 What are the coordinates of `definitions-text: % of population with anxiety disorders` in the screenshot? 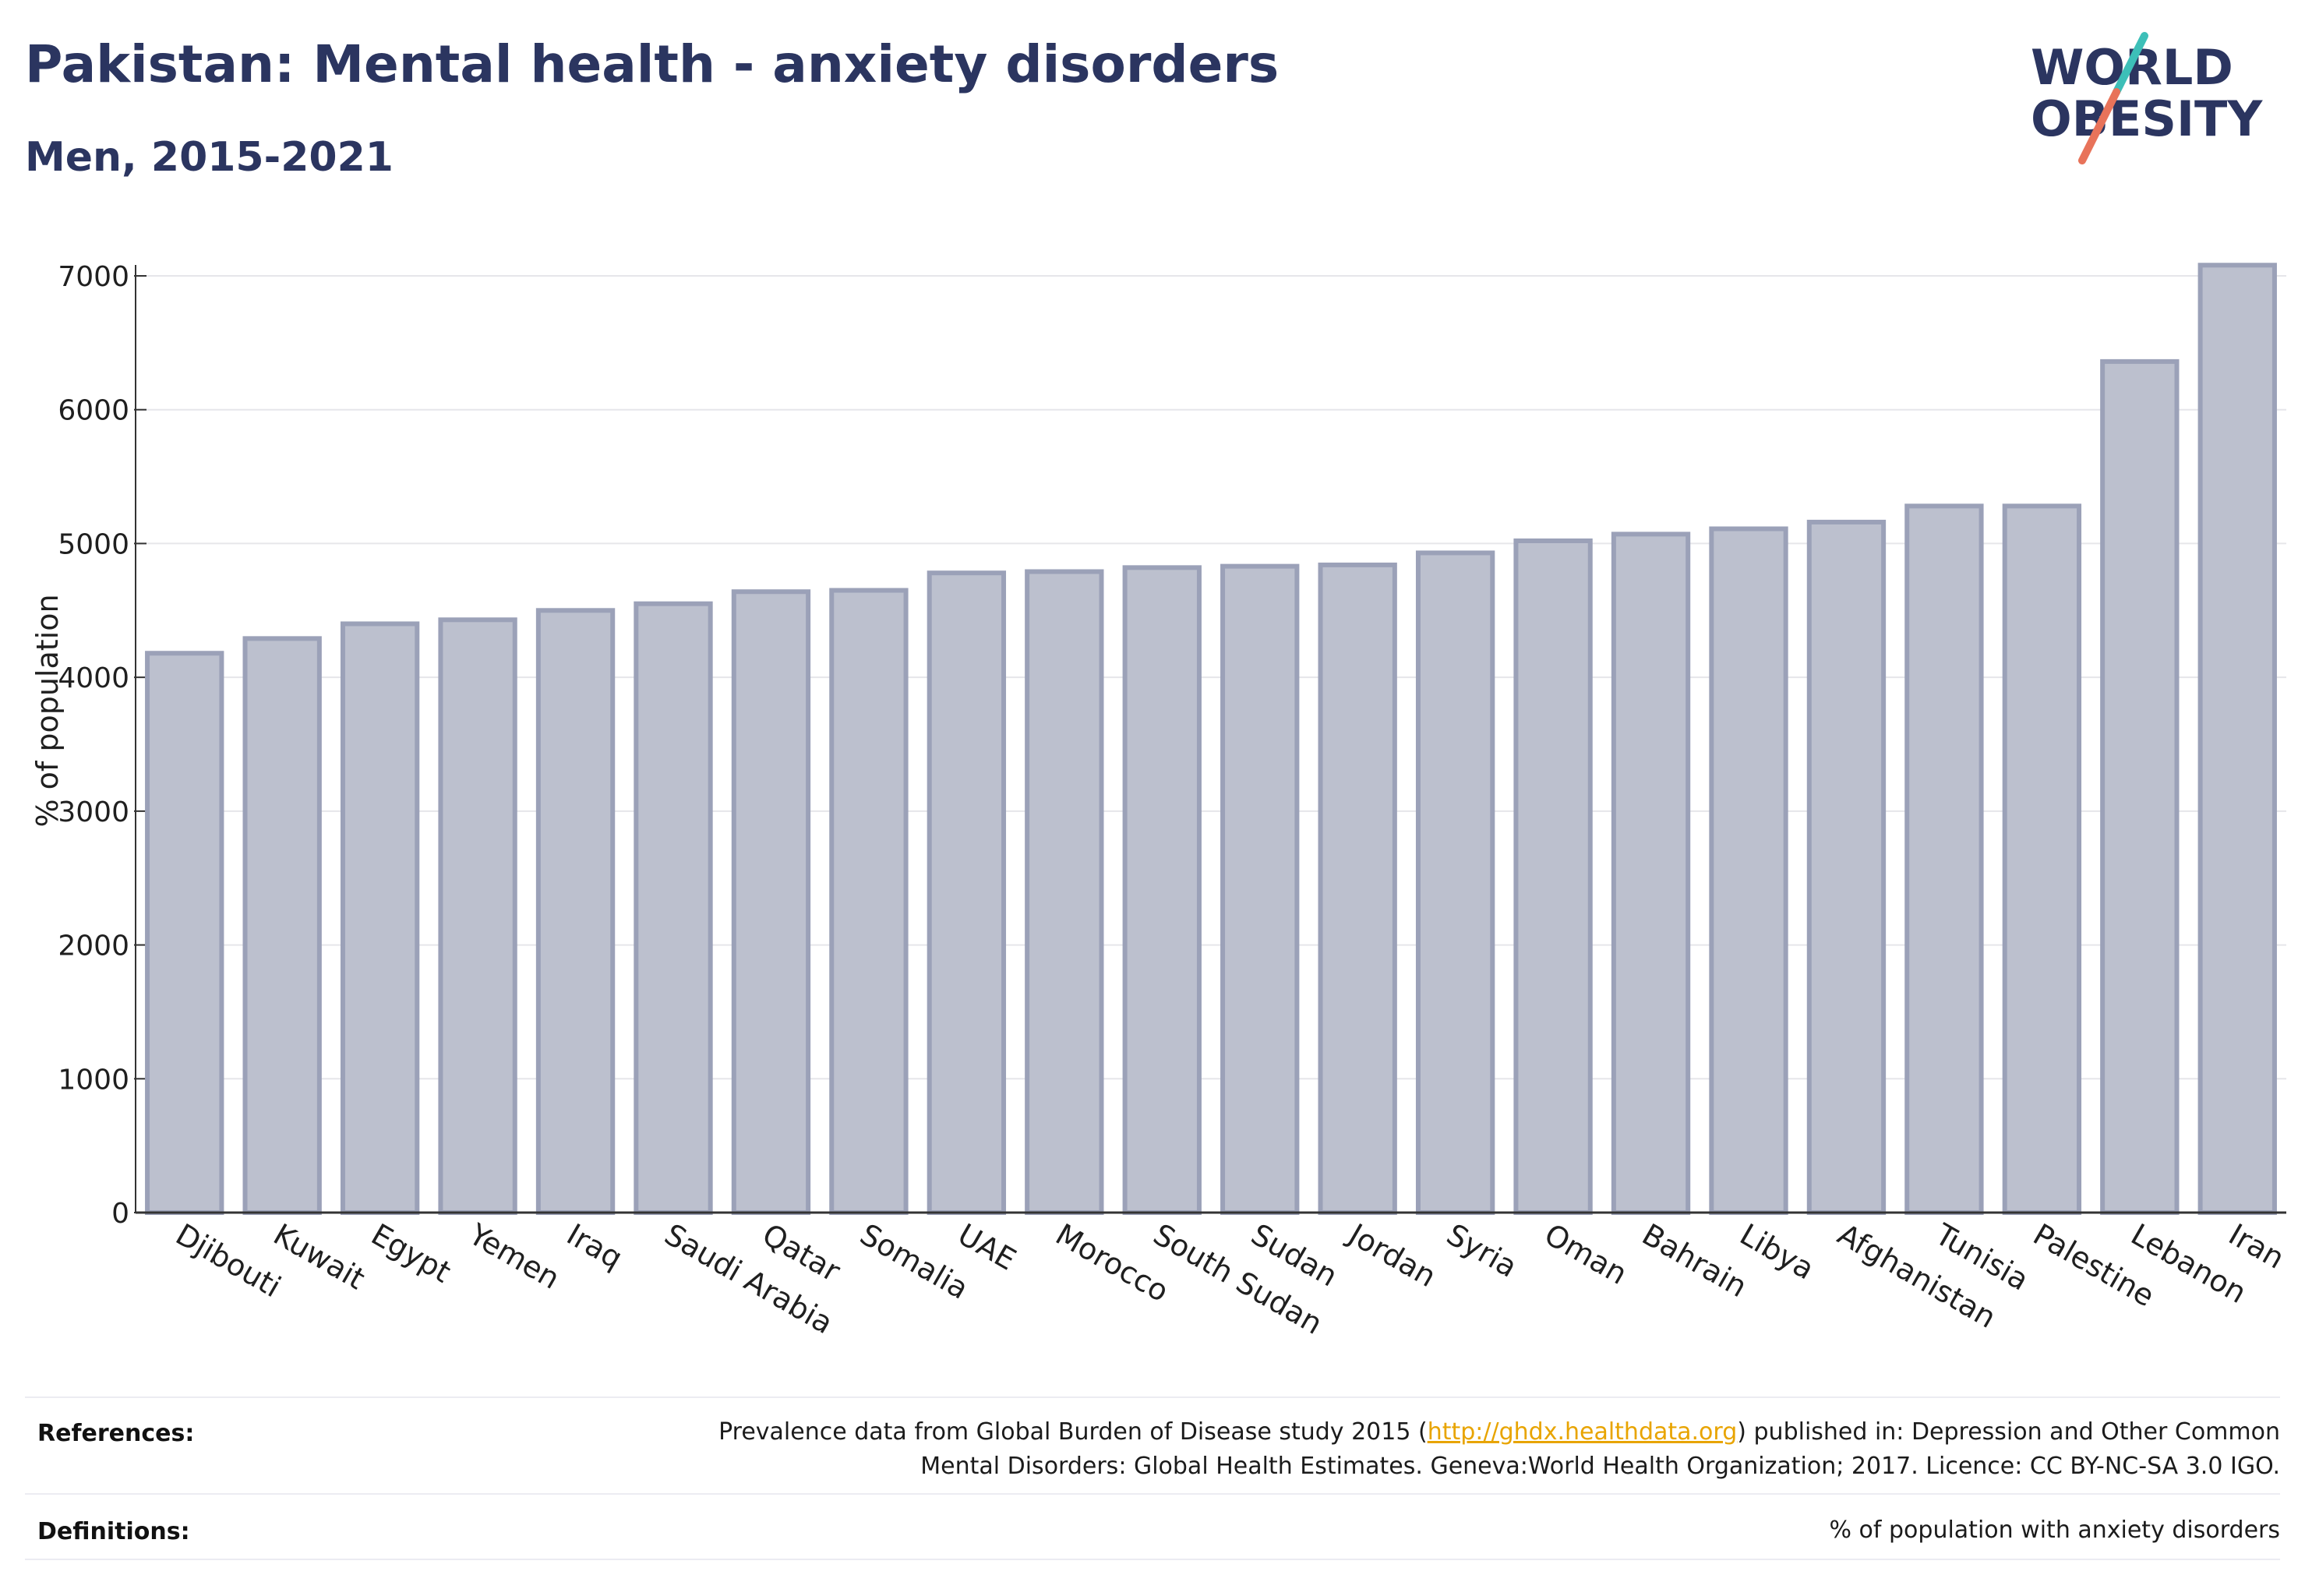 It's located at (2054, 1530).